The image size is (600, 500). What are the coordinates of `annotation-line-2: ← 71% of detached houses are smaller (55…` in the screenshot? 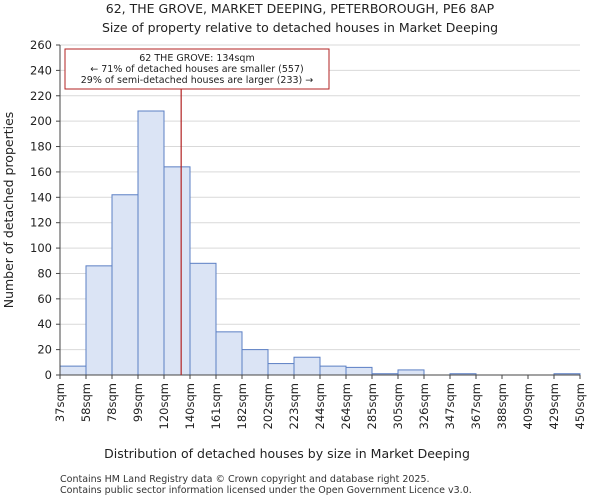 It's located at (196, 69).